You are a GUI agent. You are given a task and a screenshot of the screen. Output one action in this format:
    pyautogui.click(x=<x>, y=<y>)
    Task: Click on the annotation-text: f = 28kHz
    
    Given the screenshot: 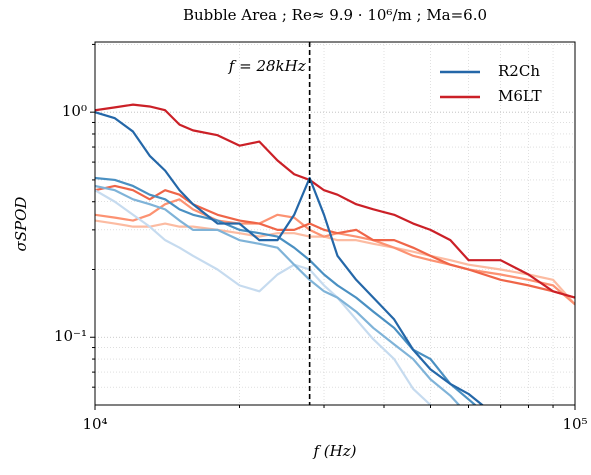 What is the action you would take?
    pyautogui.click(x=267, y=66)
    